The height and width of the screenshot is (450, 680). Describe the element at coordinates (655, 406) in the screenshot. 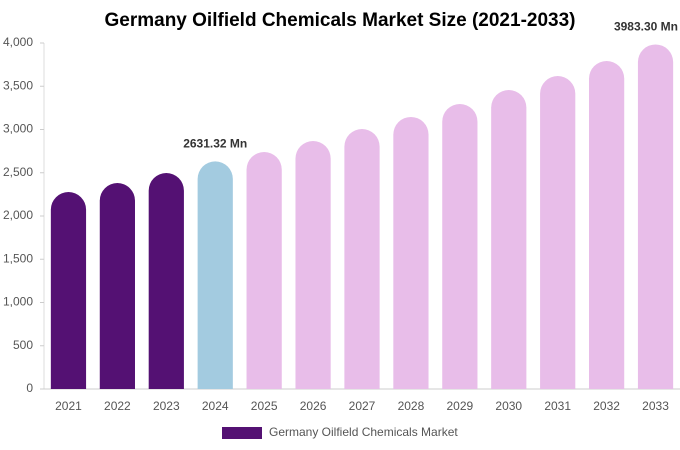

I see `x-tick-label: 2033` at that location.